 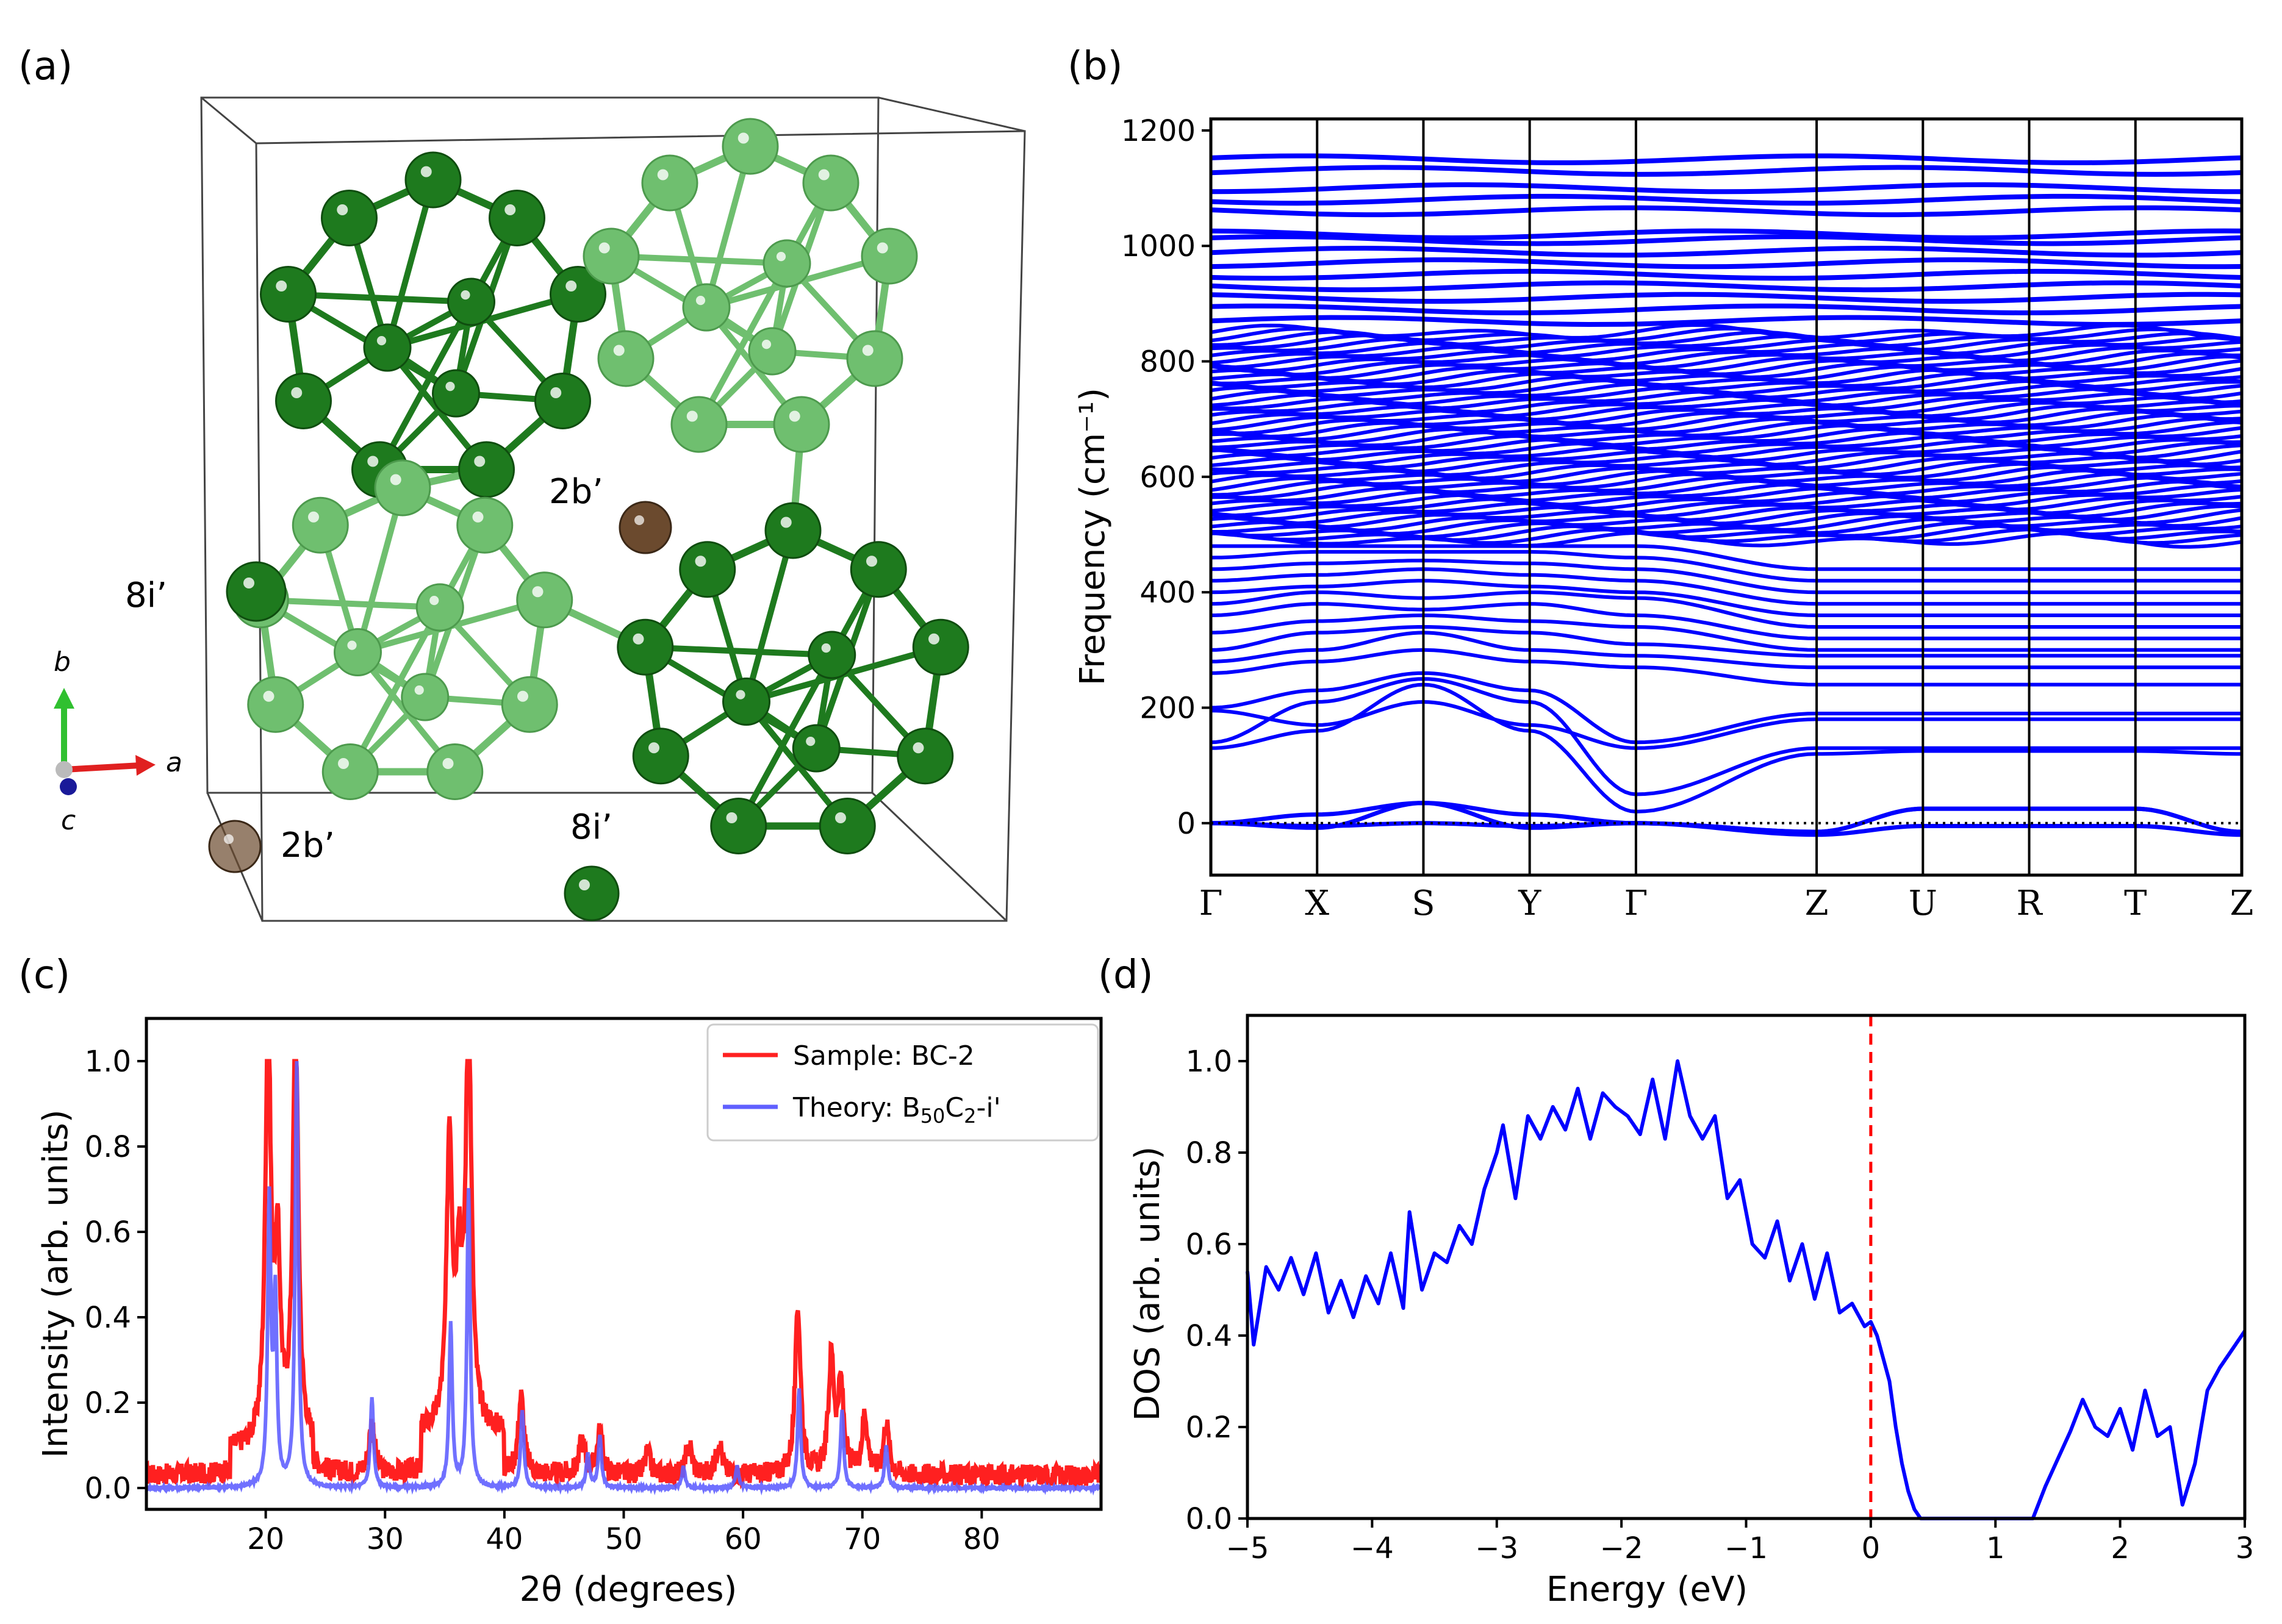 What do you see at coordinates (45, 66) in the screenshot?
I see `panel-label-a: (a)` at bounding box center [45, 66].